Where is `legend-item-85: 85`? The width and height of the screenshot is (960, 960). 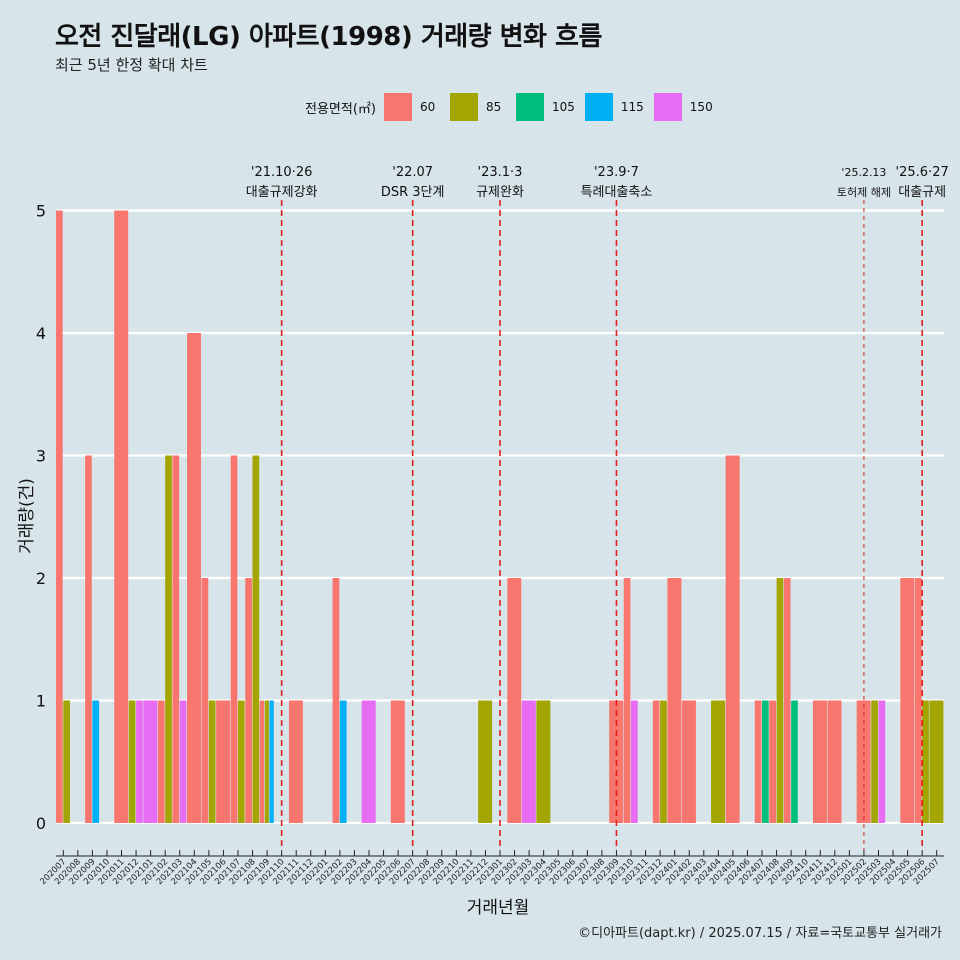 legend-item-85: 85 is located at coordinates (477, 107).